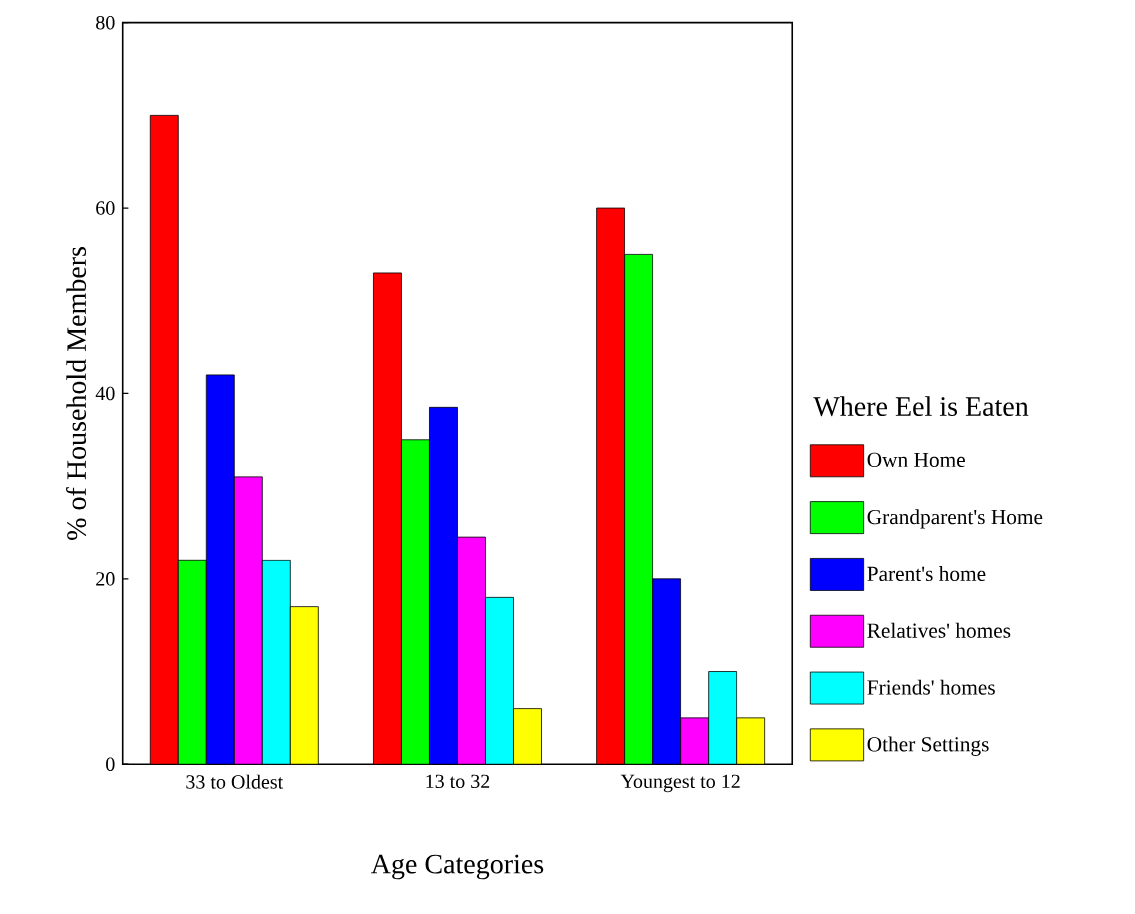  Describe the element at coordinates (457, 867) in the screenshot. I see `x-axis-title: Age Categories` at that location.